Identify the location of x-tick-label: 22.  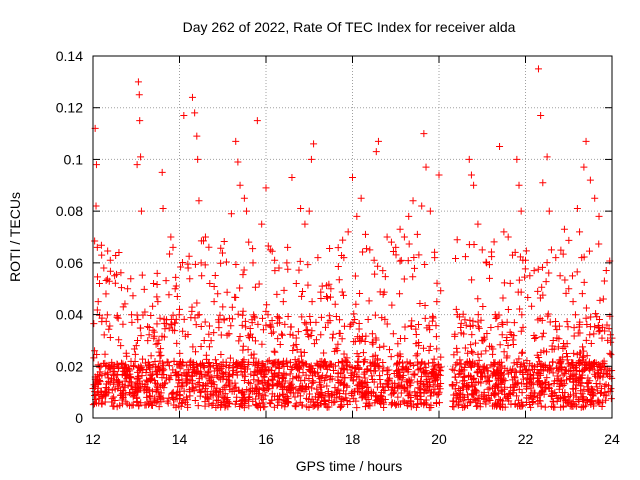
(526, 439).